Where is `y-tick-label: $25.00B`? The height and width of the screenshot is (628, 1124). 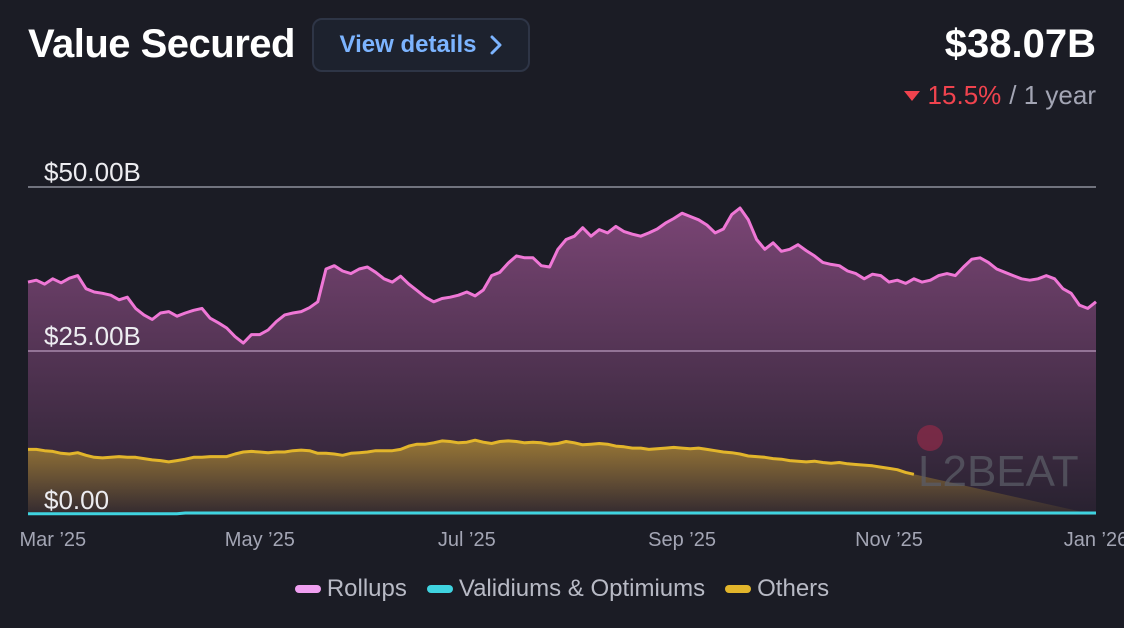
y-tick-label: $25.00B is located at coordinates (92, 336).